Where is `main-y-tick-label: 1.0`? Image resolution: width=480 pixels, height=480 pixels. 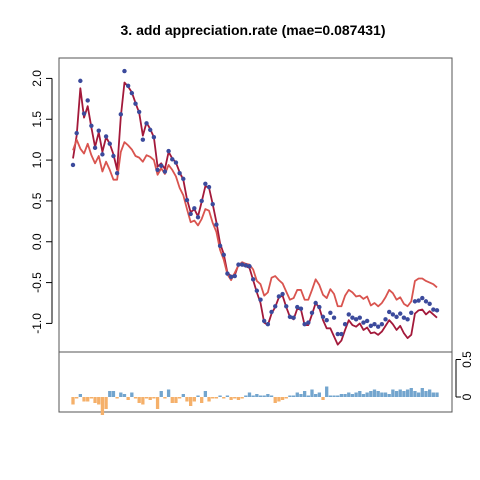
main-y-tick-label: 1.0 is located at coordinates (37, 159).